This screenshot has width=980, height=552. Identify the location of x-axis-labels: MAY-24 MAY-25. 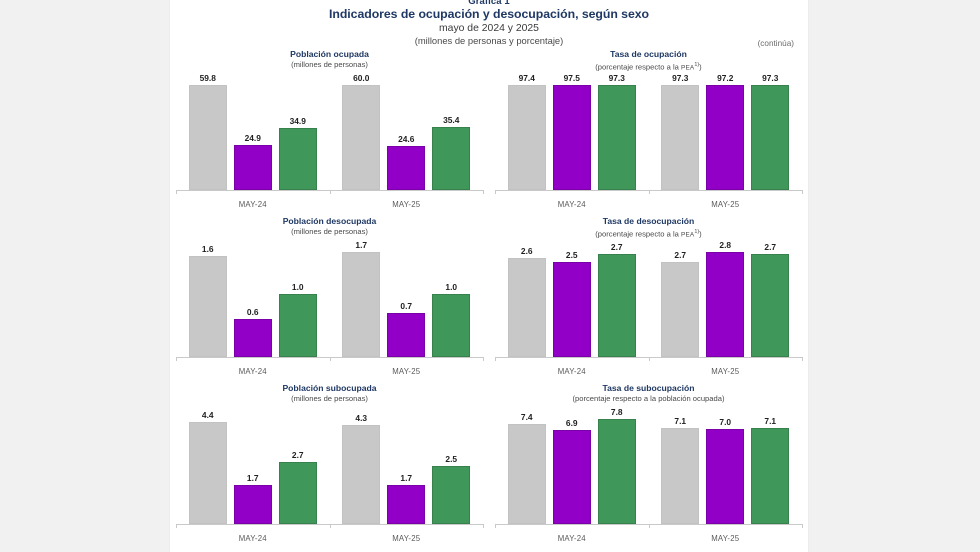
(648, 371).